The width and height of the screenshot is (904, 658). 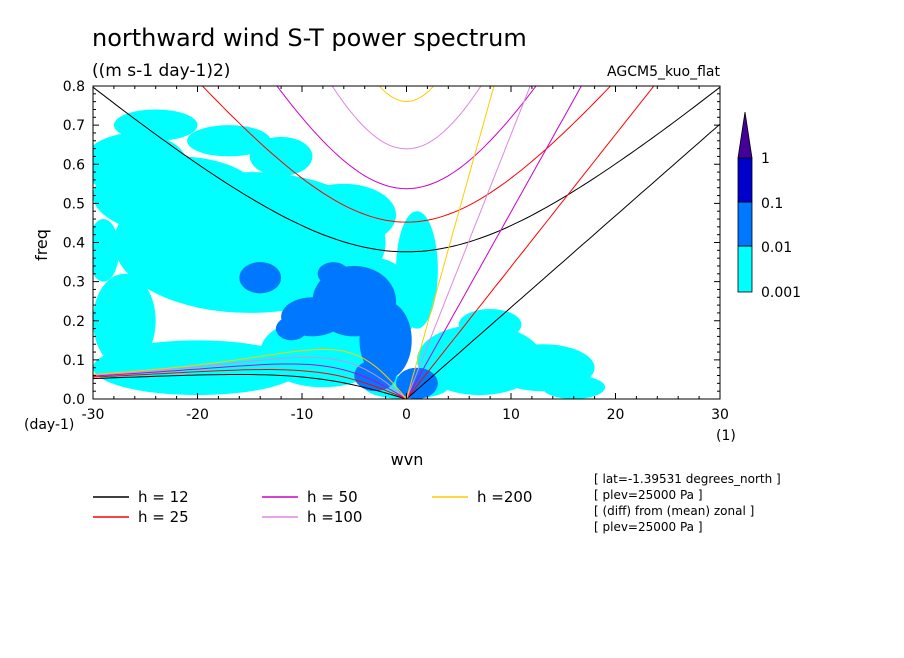 What do you see at coordinates (776, 248) in the screenshot?
I see `colorbar-label: 0.01` at bounding box center [776, 248].